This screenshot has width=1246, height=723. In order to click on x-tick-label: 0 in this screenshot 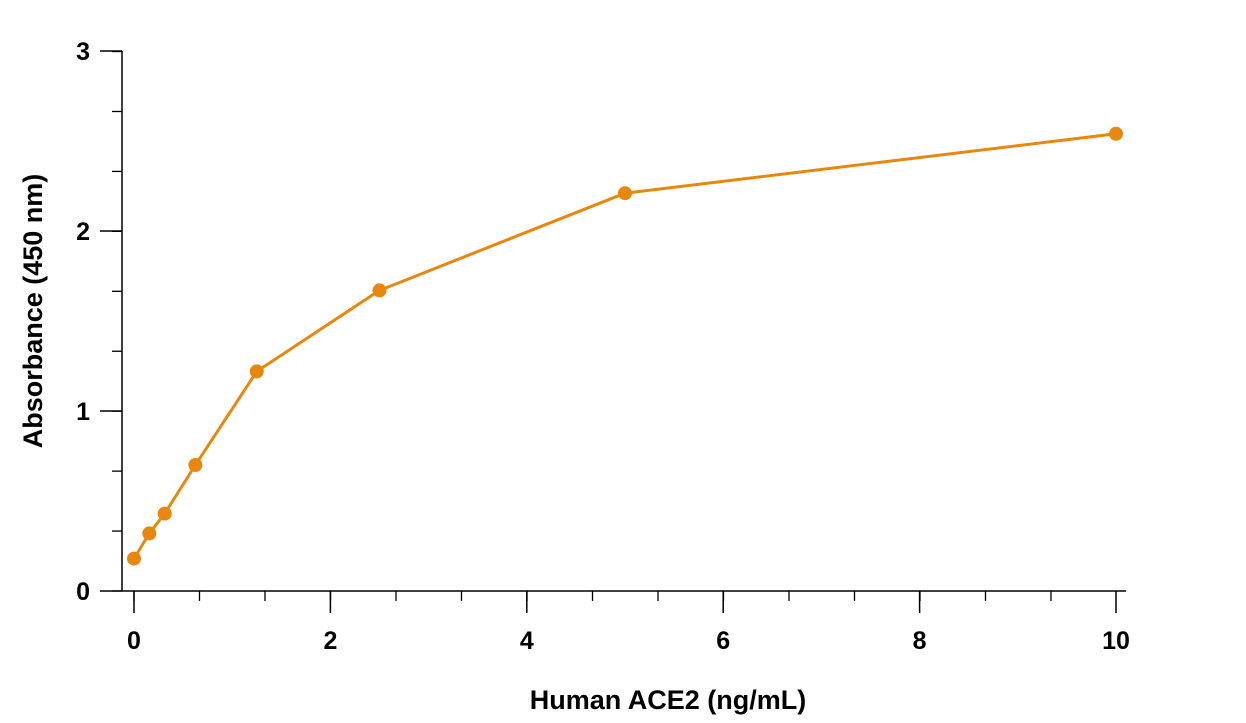, I will do `click(134, 641)`.